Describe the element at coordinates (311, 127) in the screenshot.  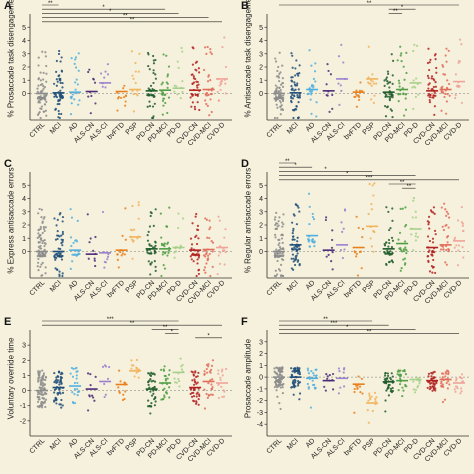
I see `x-tick-label: AD` at that location.